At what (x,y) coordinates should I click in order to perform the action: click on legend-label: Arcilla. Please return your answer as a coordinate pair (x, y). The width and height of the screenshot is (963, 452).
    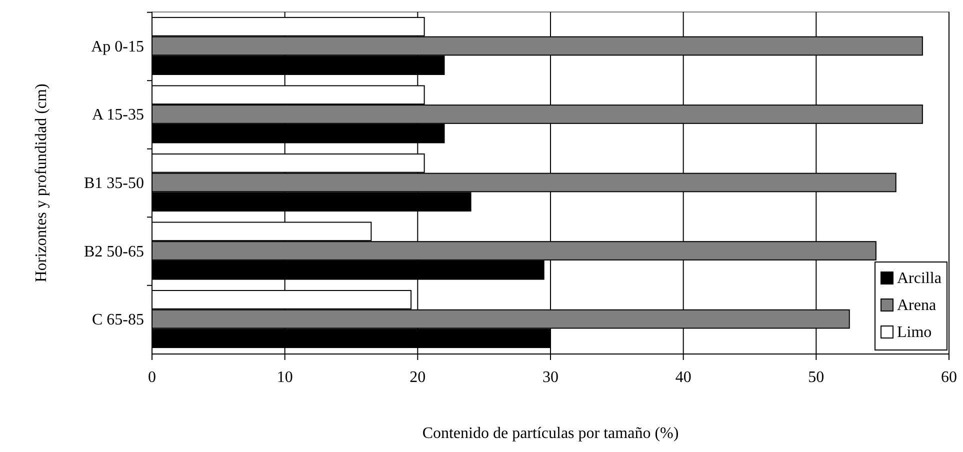
    Looking at the image, I should click on (919, 278).